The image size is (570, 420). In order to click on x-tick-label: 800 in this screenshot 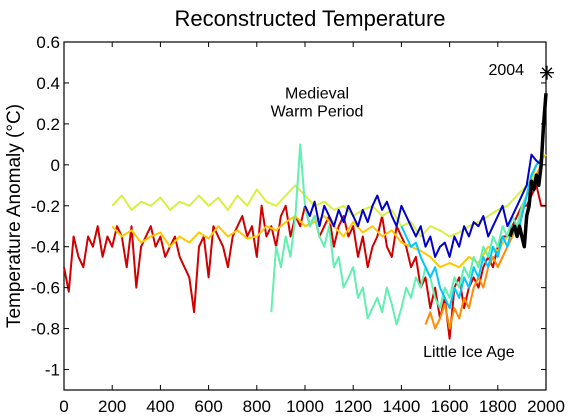, I will do `click(257, 406)`.